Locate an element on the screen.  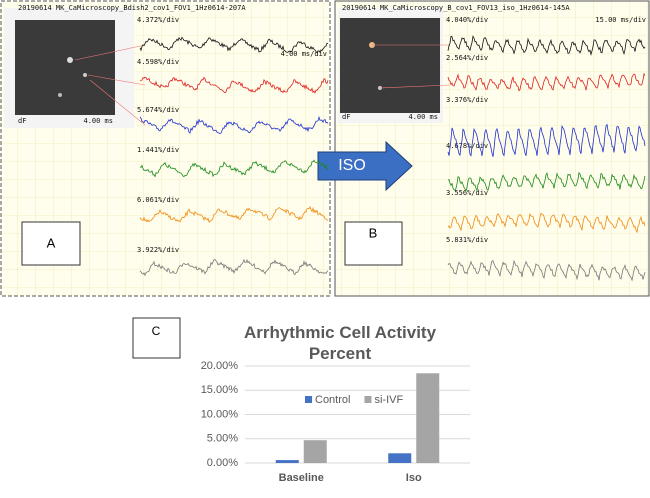
iso-arrow is located at coordinates (365, 166).